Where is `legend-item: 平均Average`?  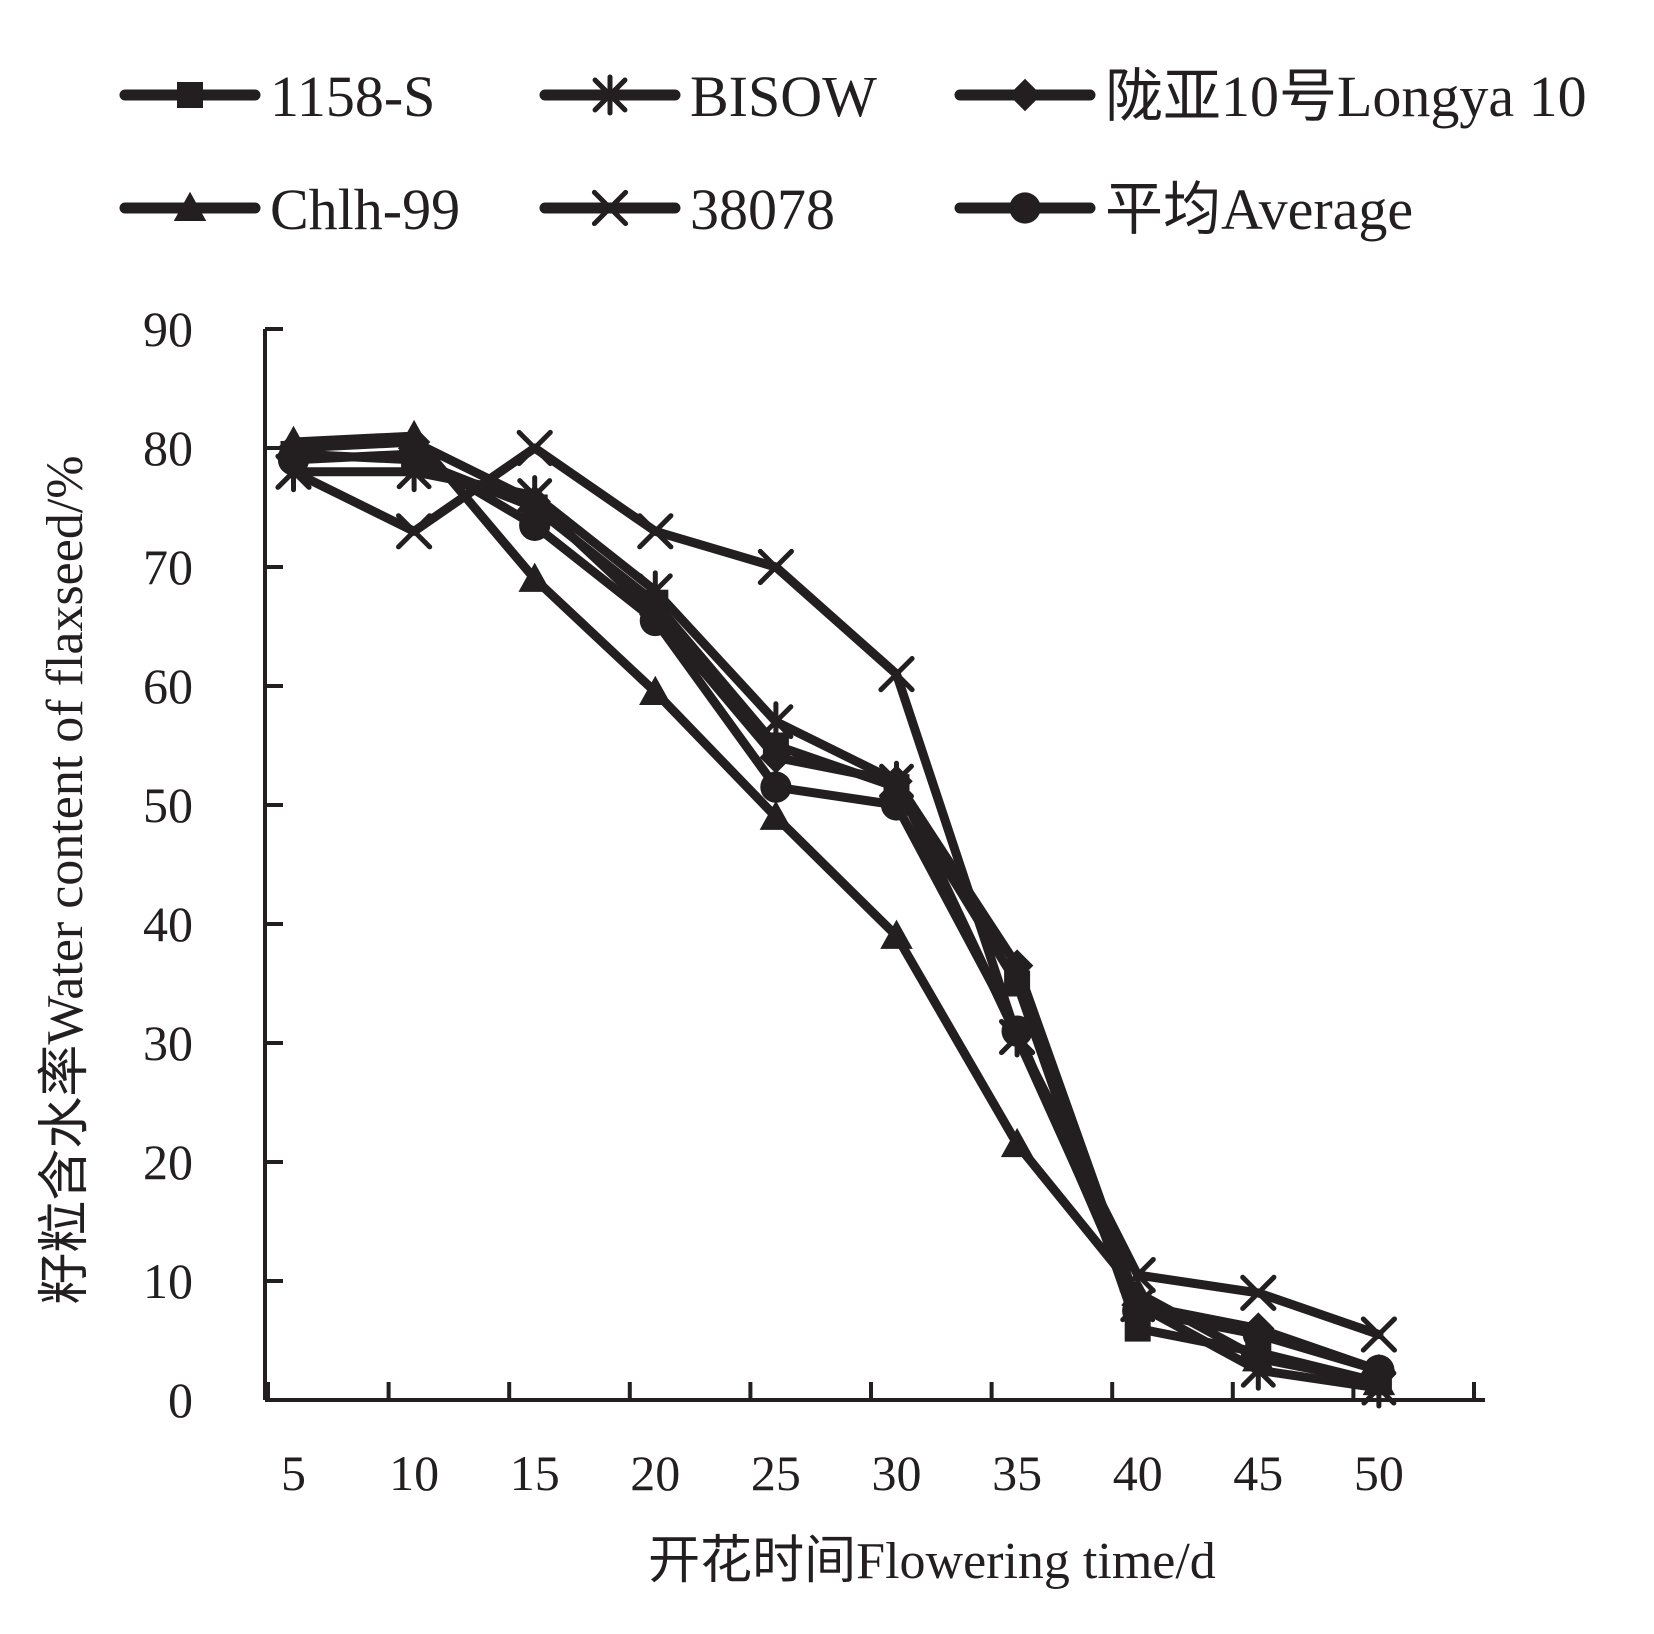 legend-item: 平均Average is located at coordinates (1183, 209).